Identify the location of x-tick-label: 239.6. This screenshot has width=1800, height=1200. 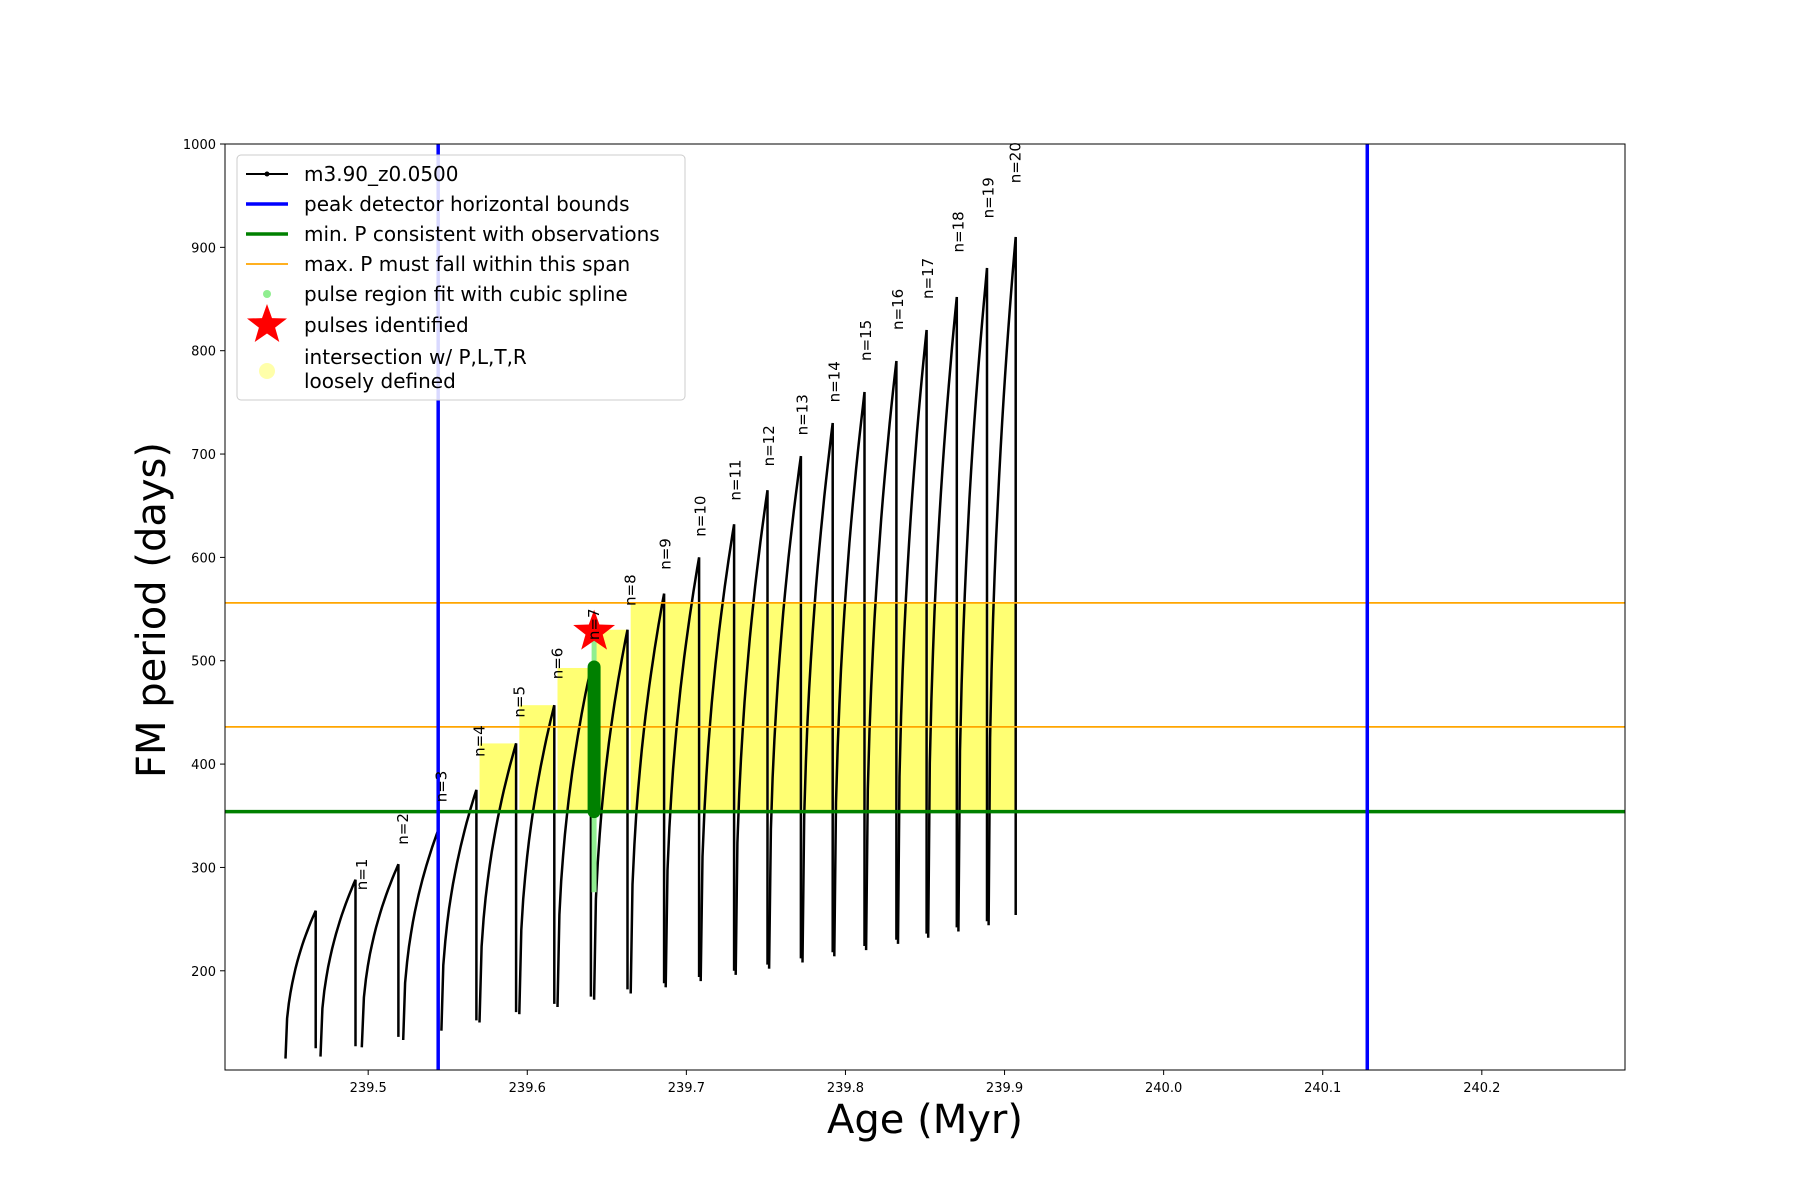
(527, 1088).